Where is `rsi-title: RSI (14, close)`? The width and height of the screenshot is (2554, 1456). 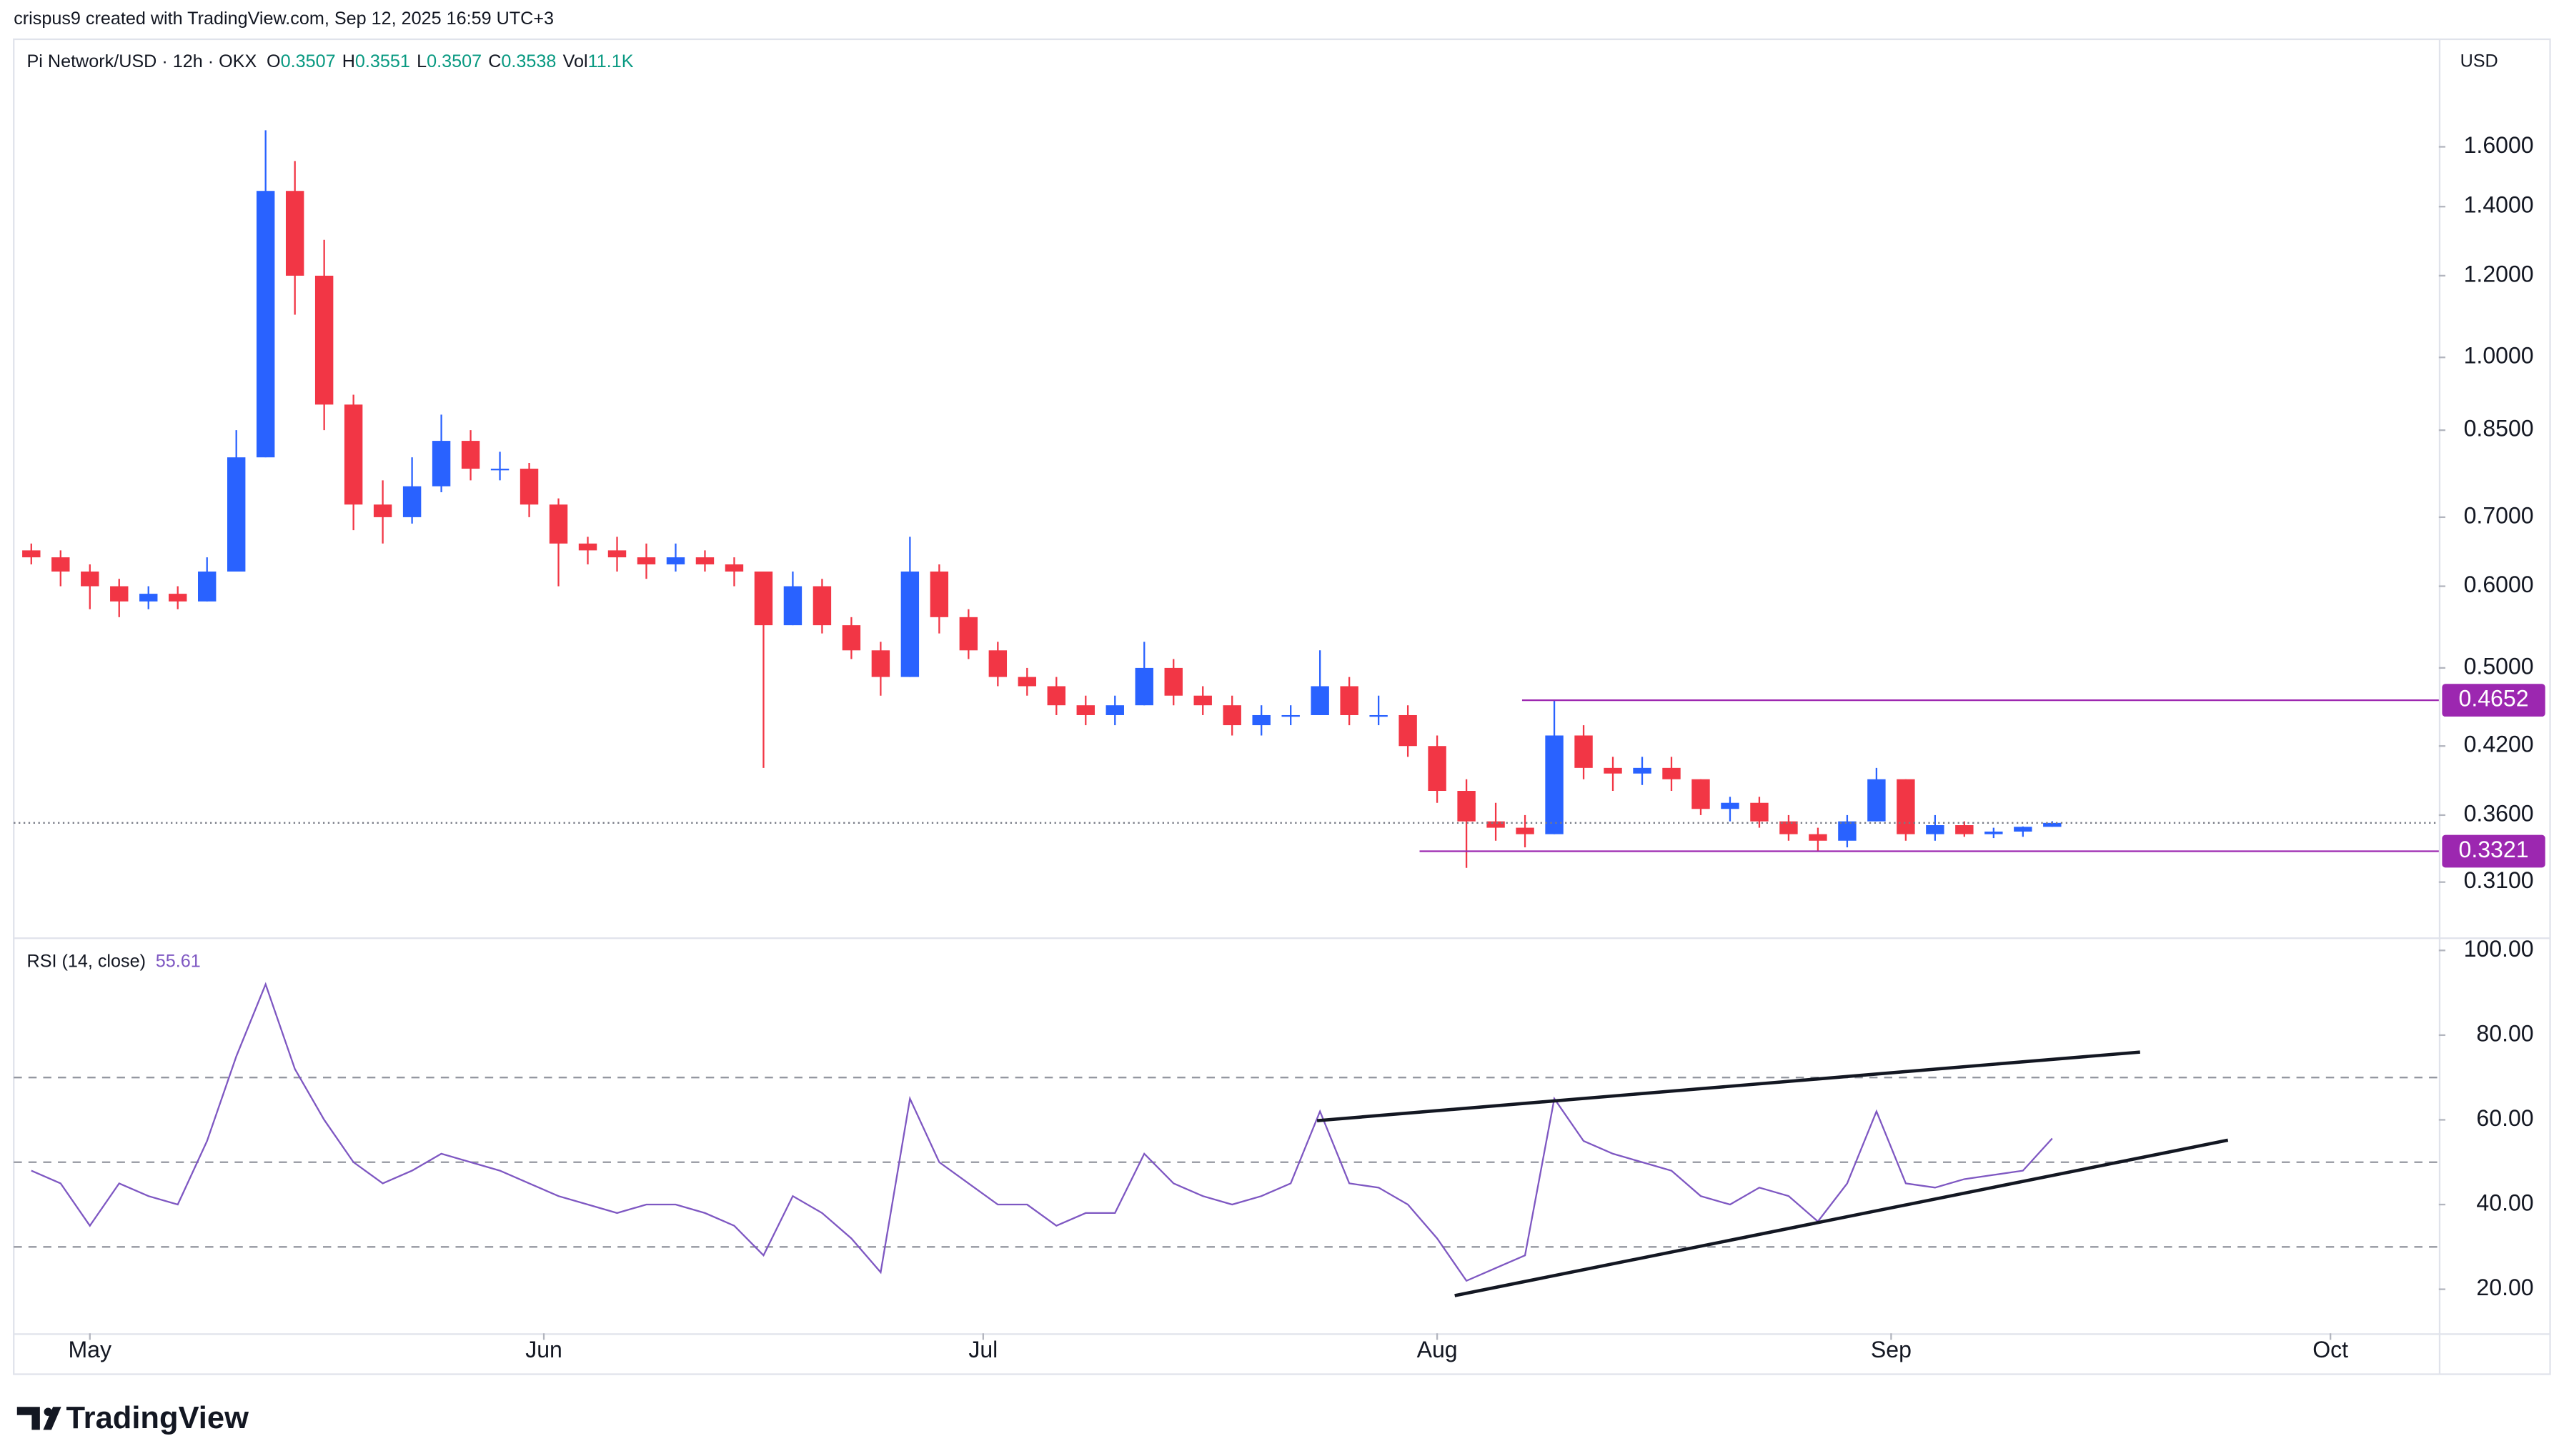 rsi-title: RSI (14, close) is located at coordinates (86, 961).